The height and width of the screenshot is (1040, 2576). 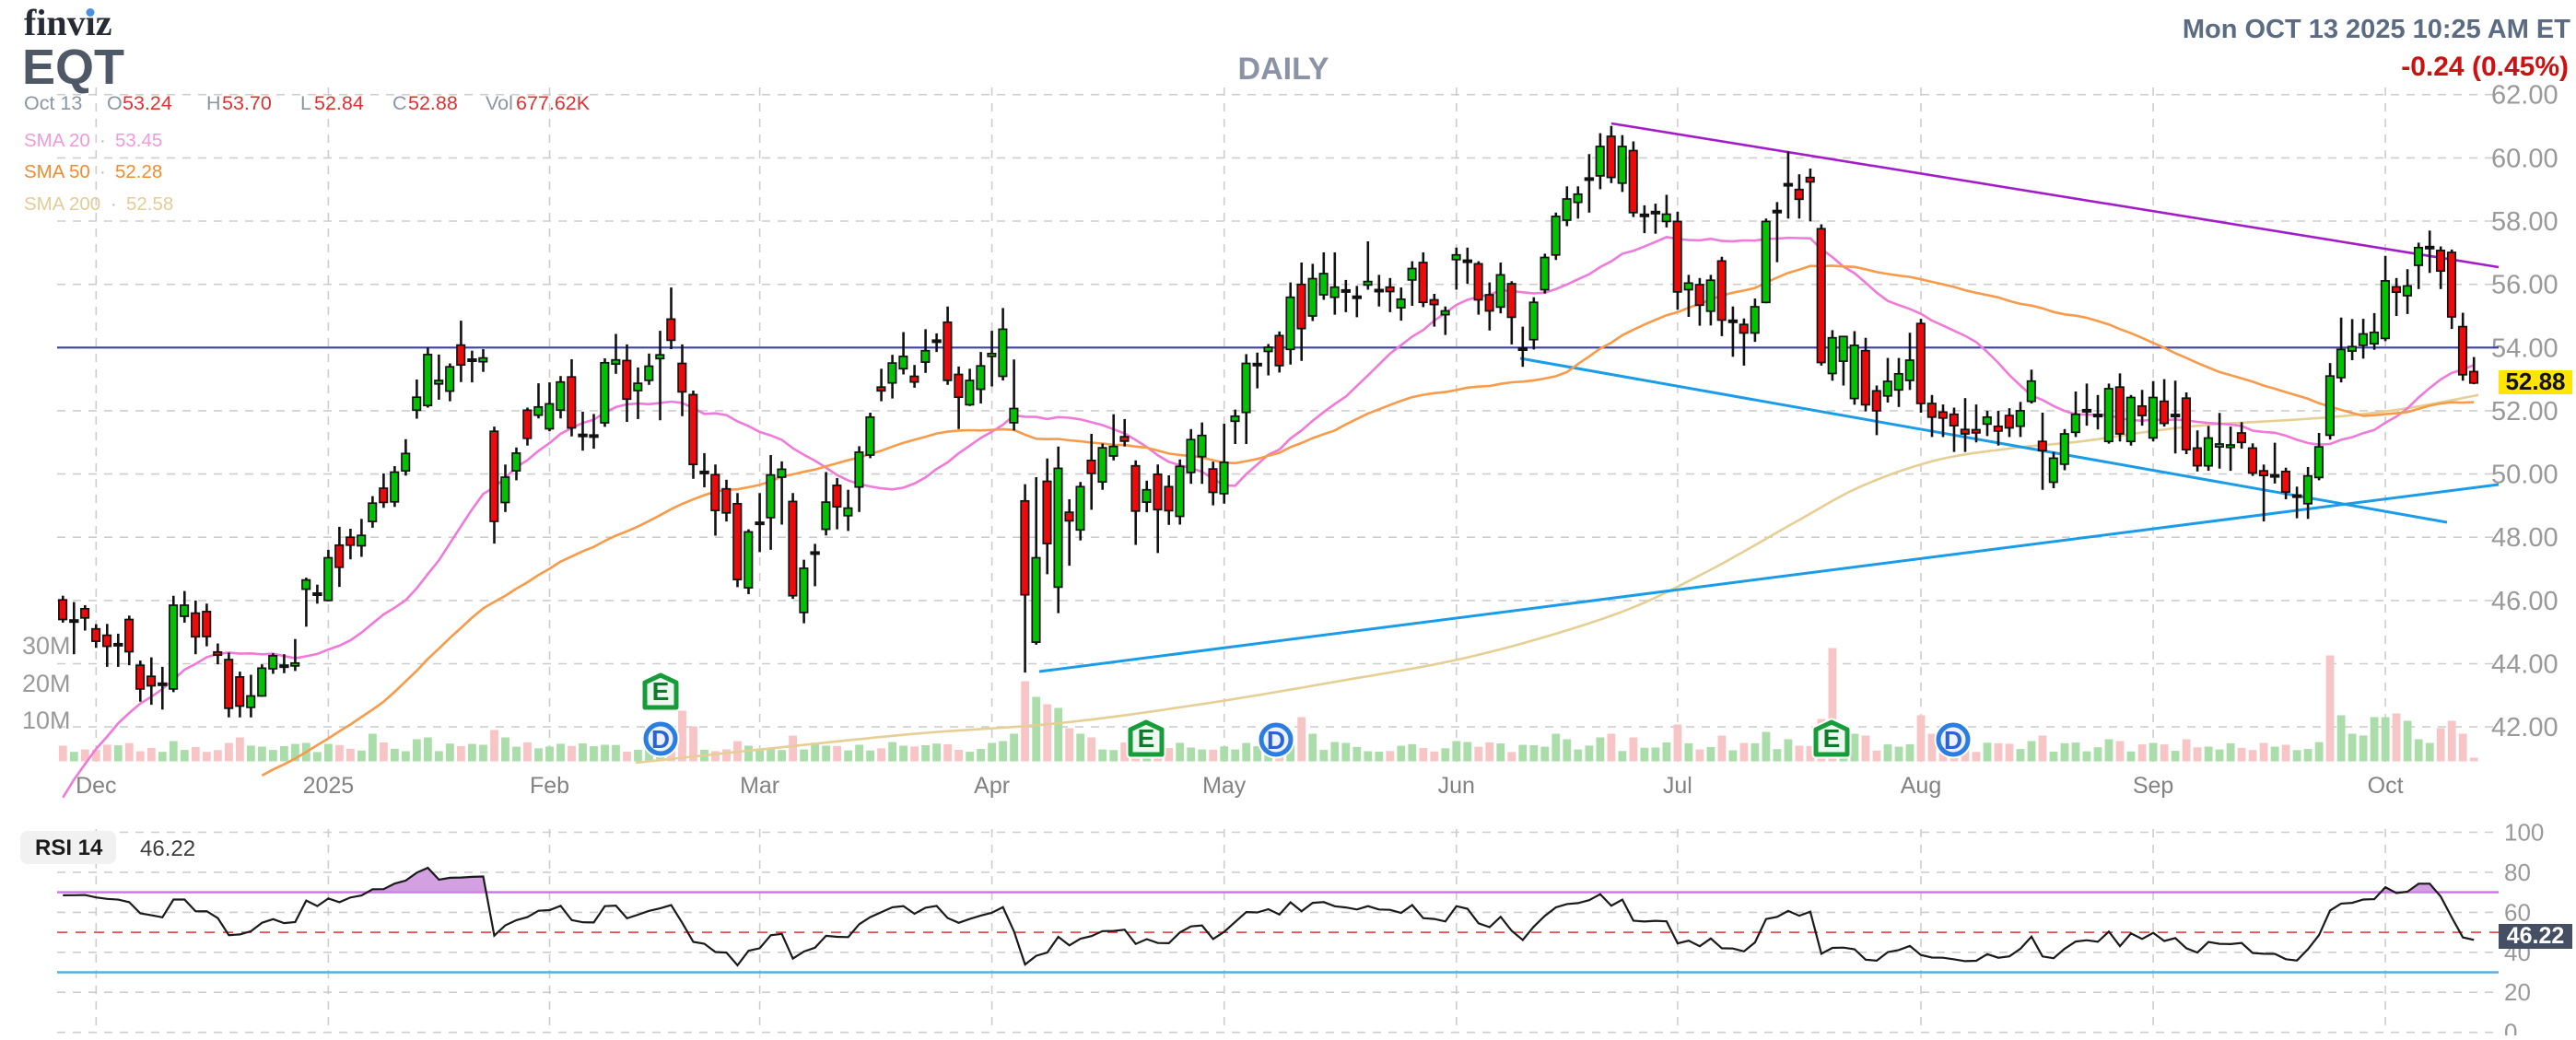 I want to click on svg-text: 30M, so click(x=46, y=646).